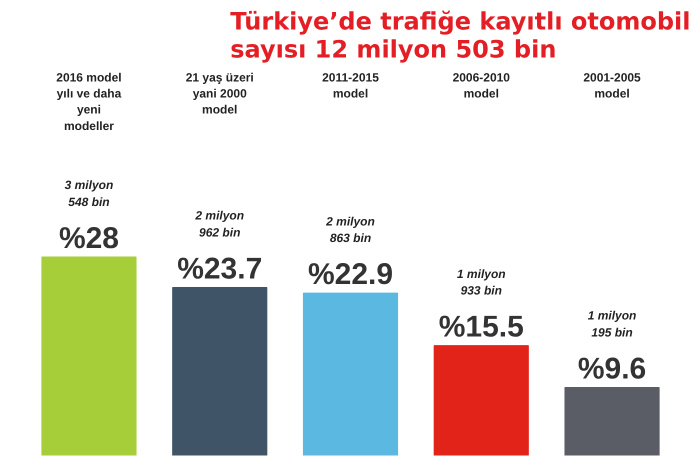  I want to click on data-label: %15.5, so click(481, 327).